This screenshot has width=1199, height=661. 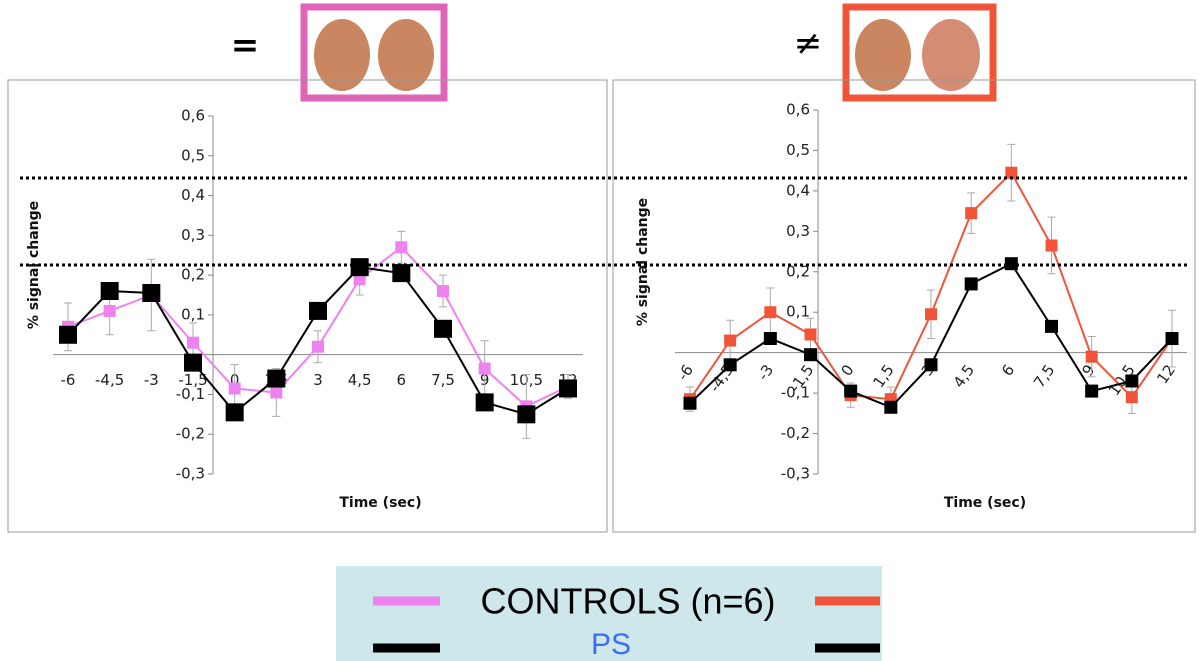 I want to click on faces-different, so click(x=919, y=52).